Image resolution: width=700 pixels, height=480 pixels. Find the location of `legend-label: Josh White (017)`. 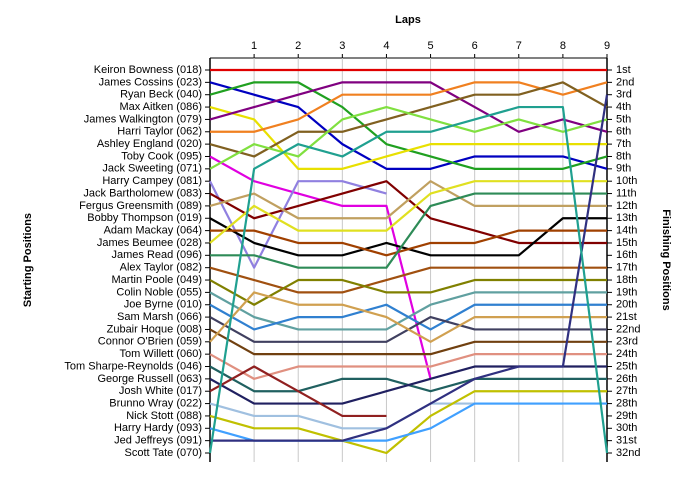

legend-label: Josh White (017) is located at coordinates (160, 391).